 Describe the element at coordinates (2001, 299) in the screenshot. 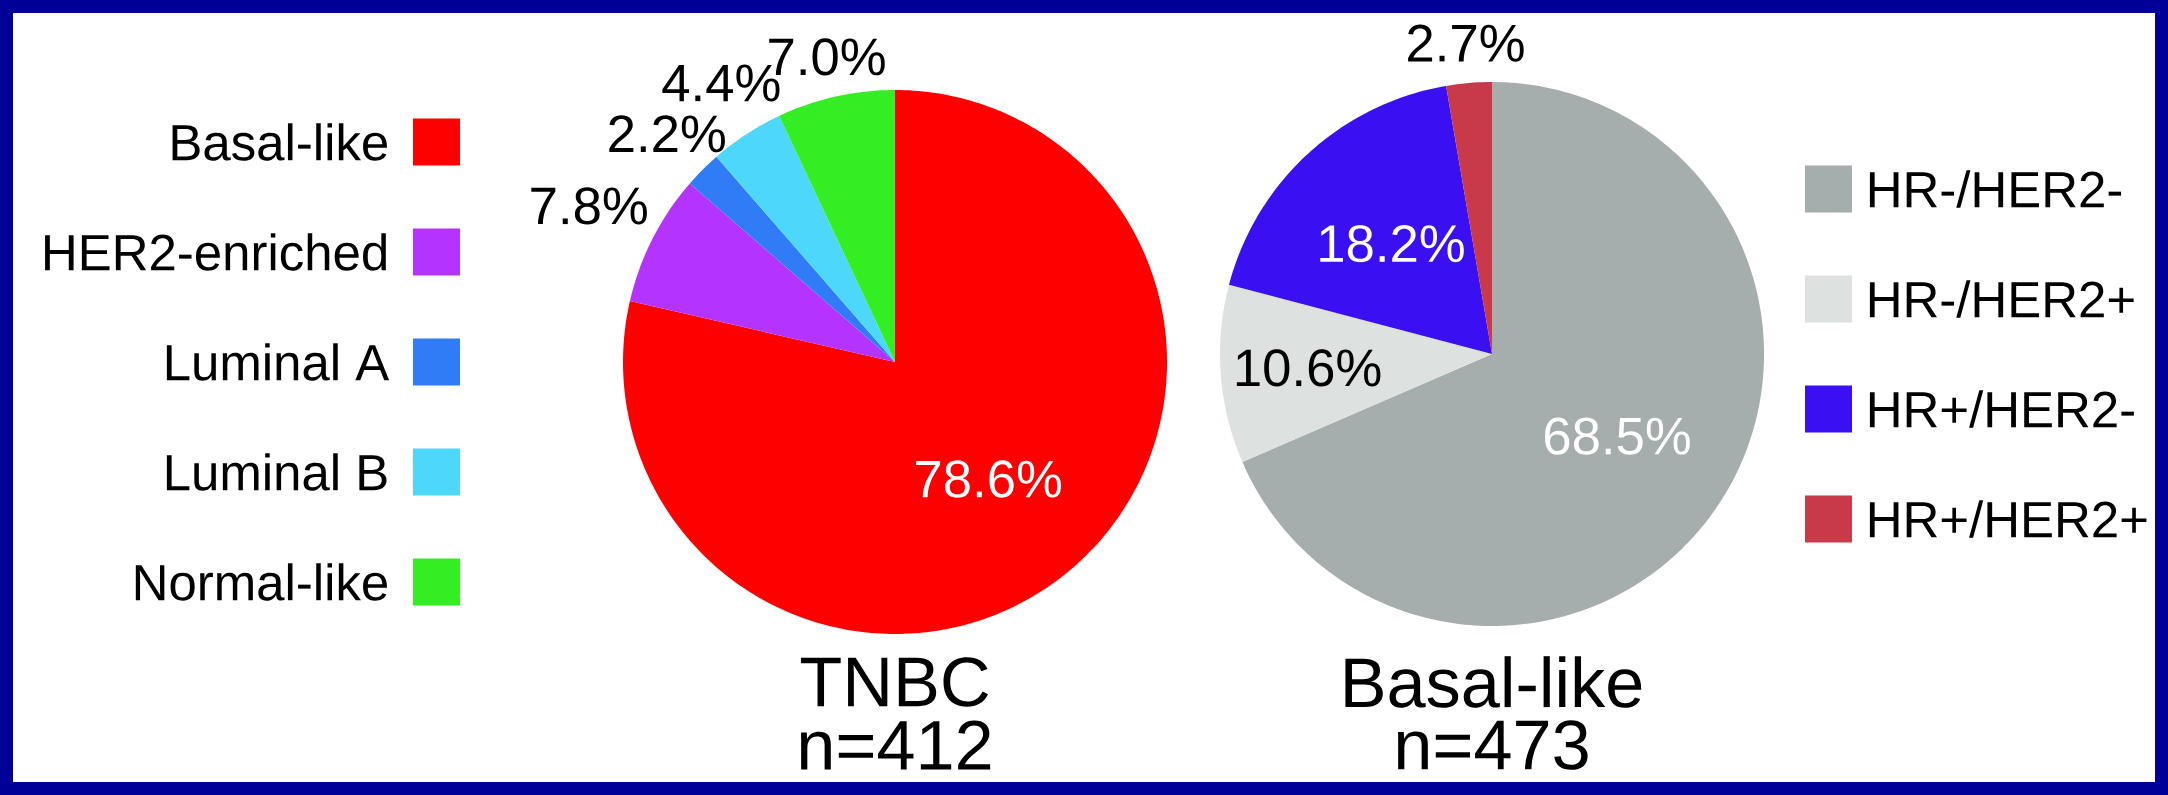

I see `legend-label: HR-/HER2+` at that location.